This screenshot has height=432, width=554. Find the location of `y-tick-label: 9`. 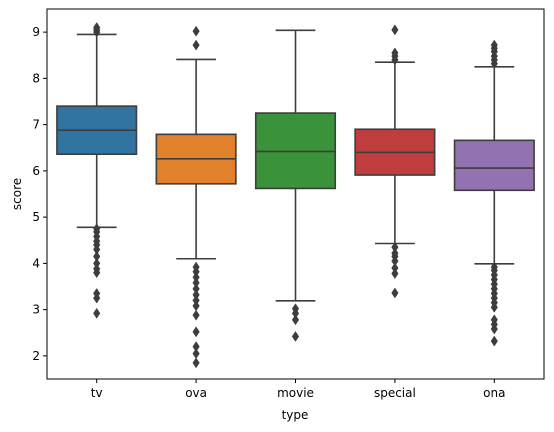

y-tick-label: 9 is located at coordinates (36, 32).